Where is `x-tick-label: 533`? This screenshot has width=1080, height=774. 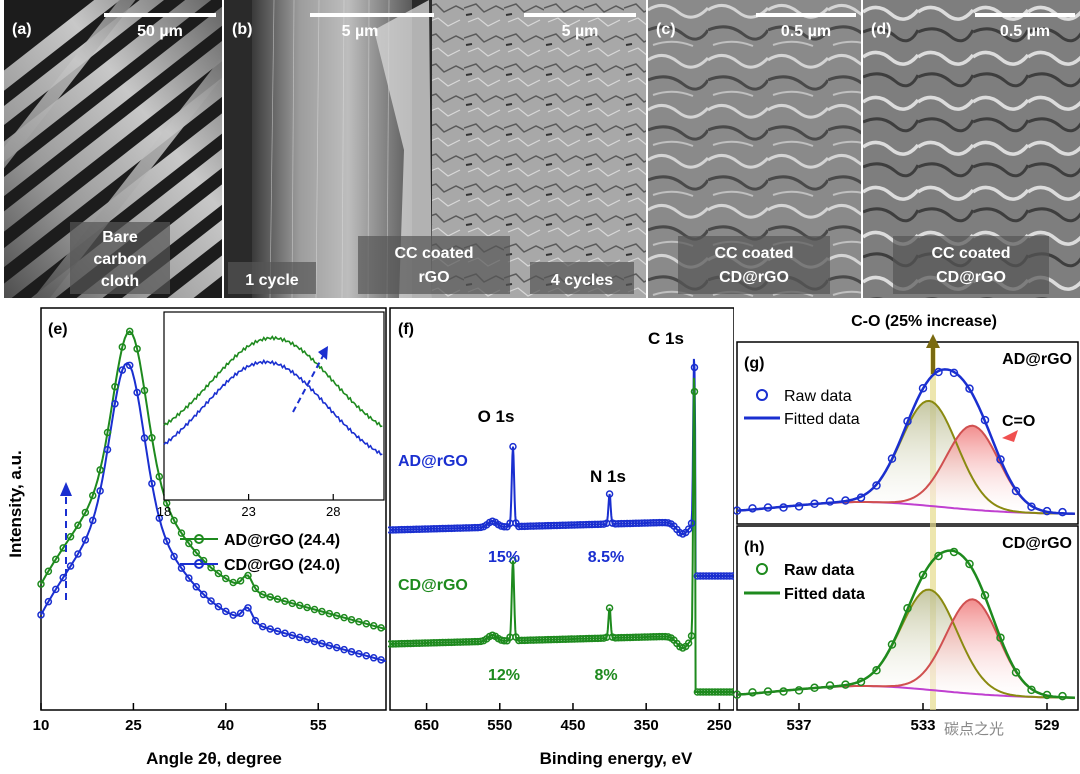 x-tick-label: 533 is located at coordinates (922, 725).